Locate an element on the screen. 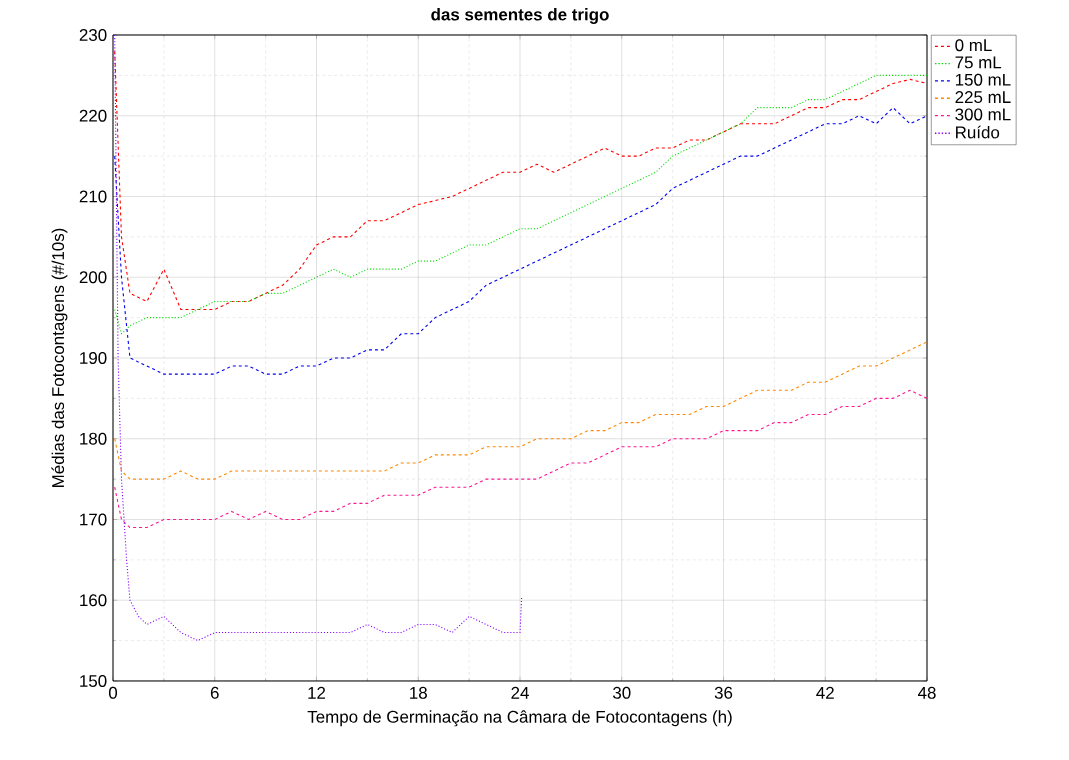 The image size is (1069, 760). legend-label: 75 mL is located at coordinates (978, 62).